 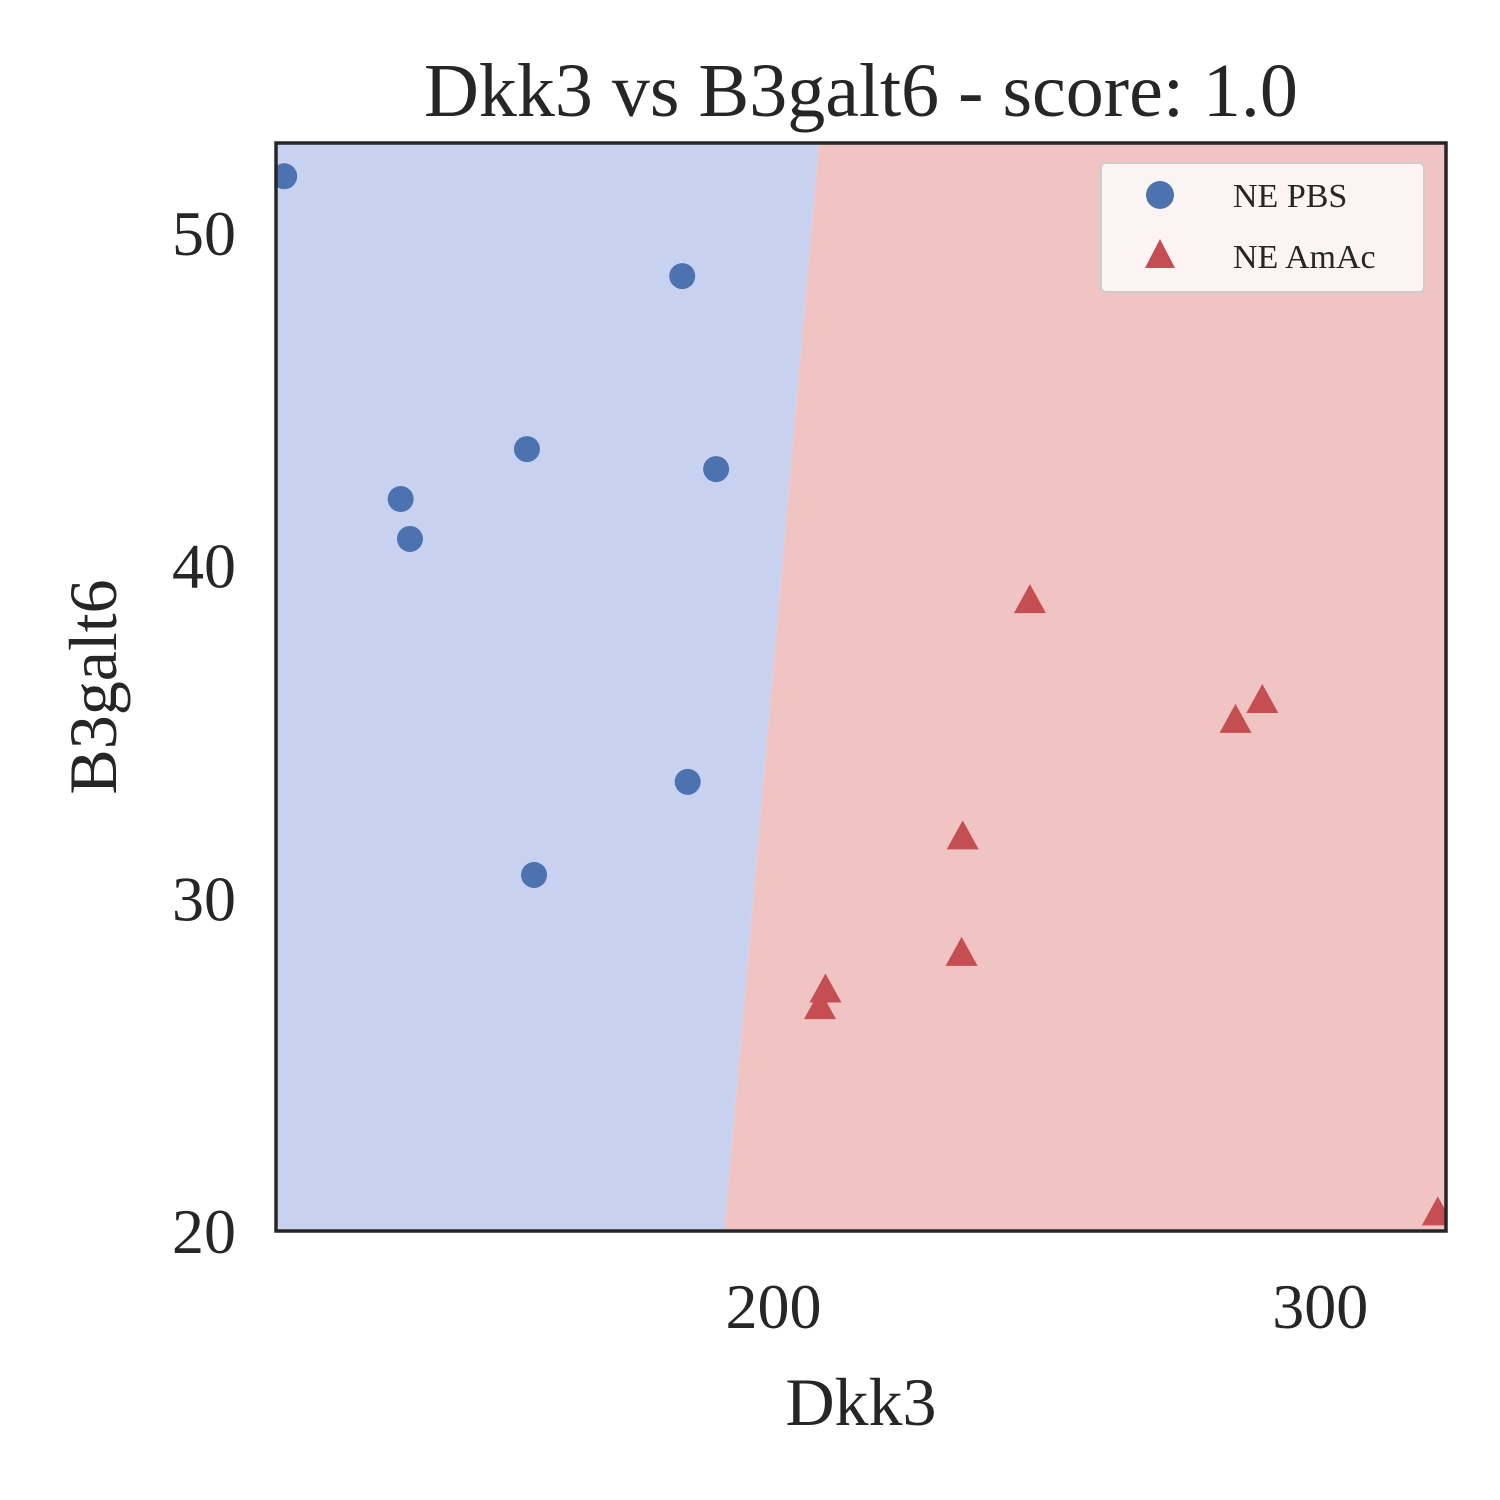 What do you see at coordinates (93, 686) in the screenshot?
I see `y-axis-label: B3galt6` at bounding box center [93, 686].